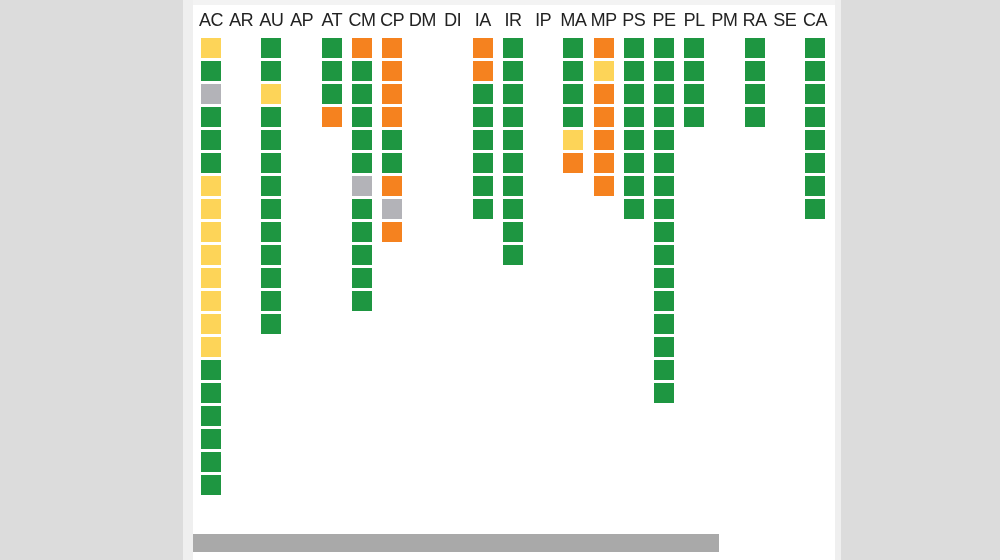 The width and height of the screenshot is (1000, 560). I want to click on column-header: AP, so click(302, 20).